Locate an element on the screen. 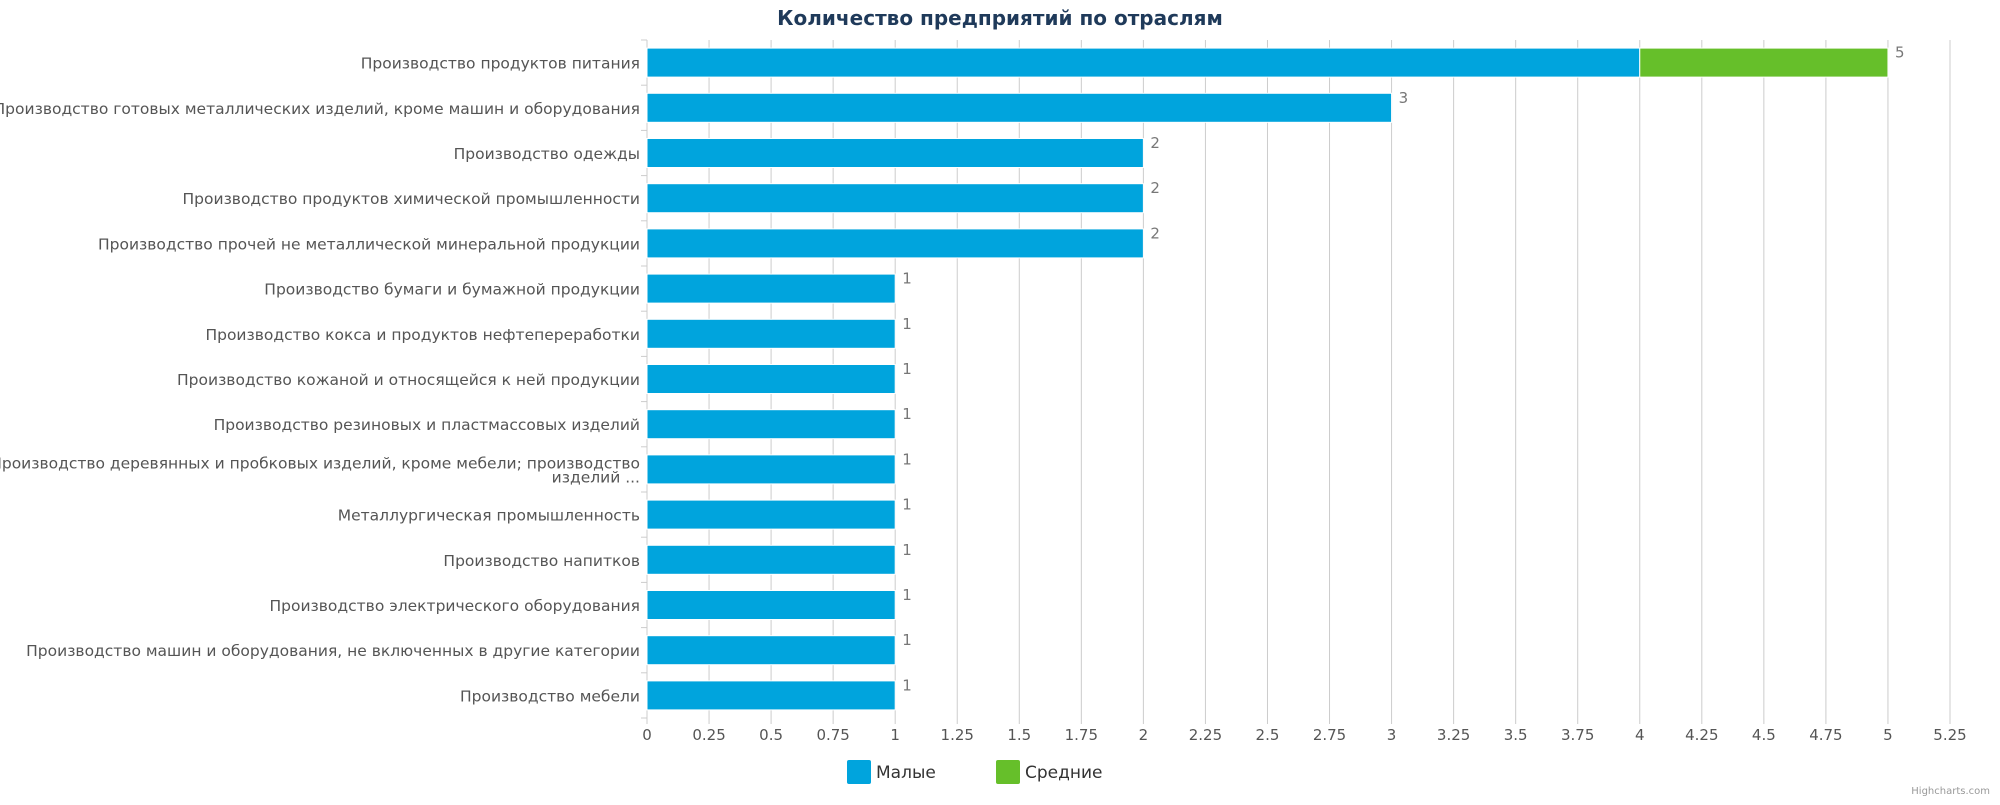  category-label-line: Производство продуктов питания is located at coordinates (500, 64).